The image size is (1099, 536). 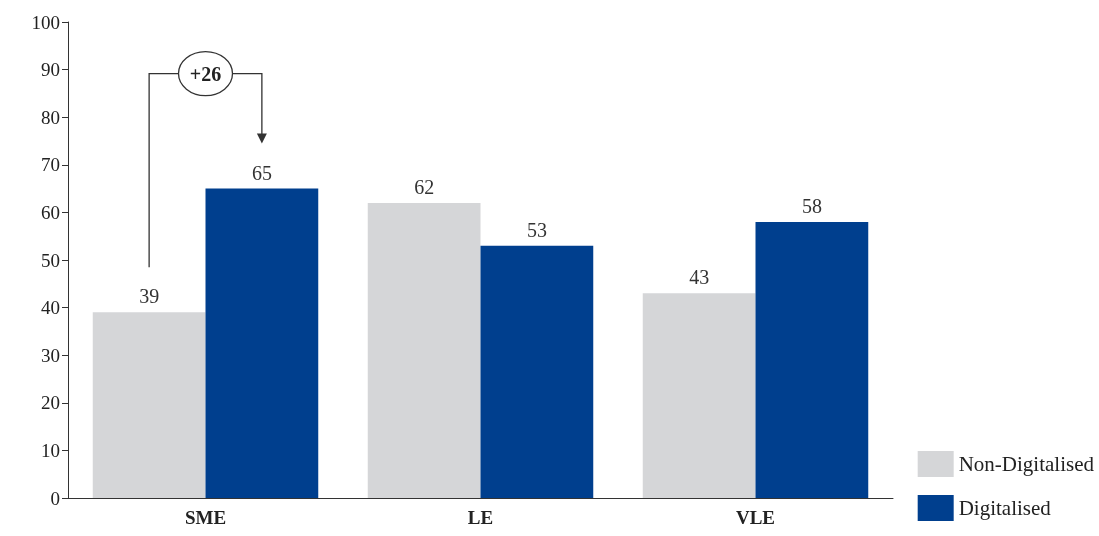 I want to click on y-tick-label: 20, so click(x=50, y=403).